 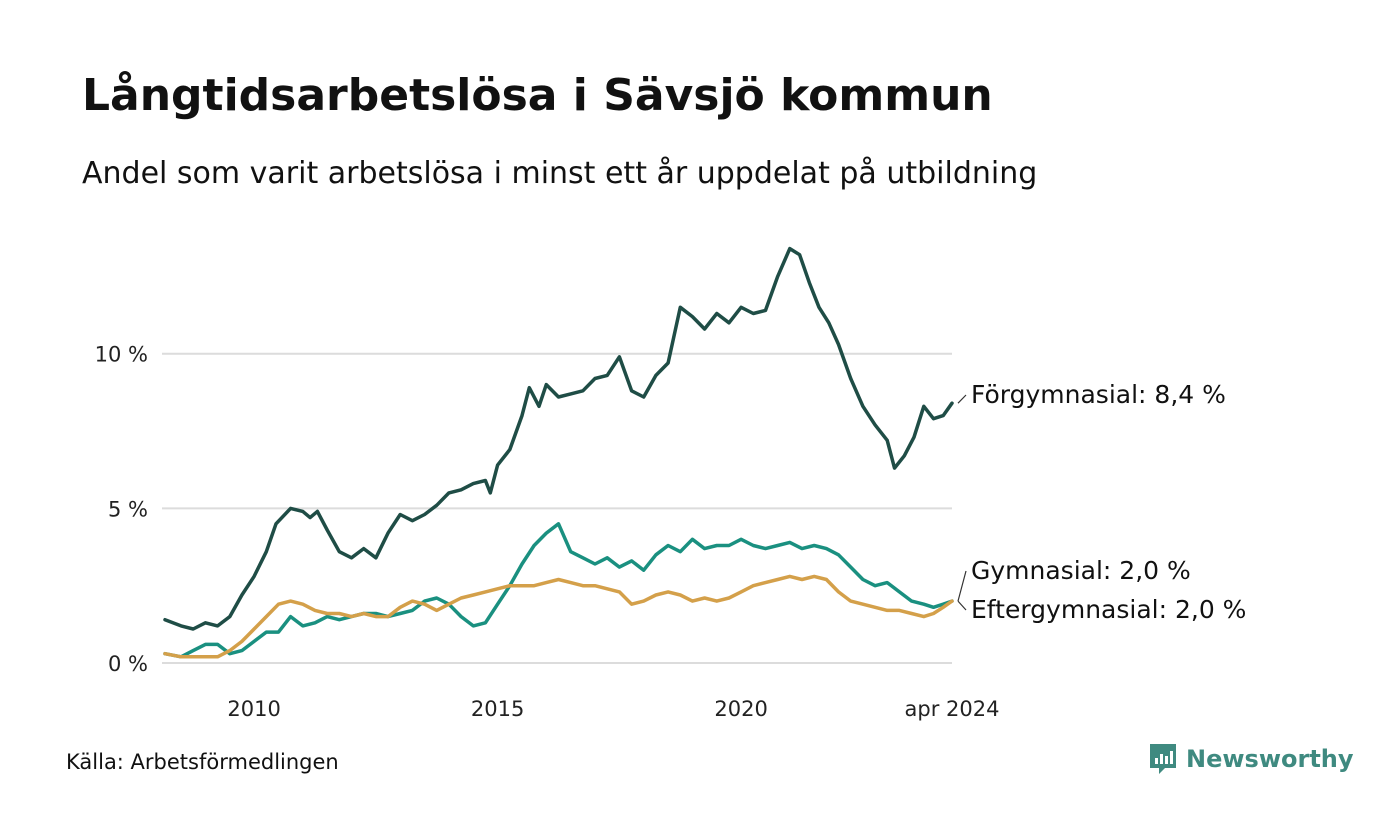 I want to click on series-line-gymnasial, so click(x=558, y=590).